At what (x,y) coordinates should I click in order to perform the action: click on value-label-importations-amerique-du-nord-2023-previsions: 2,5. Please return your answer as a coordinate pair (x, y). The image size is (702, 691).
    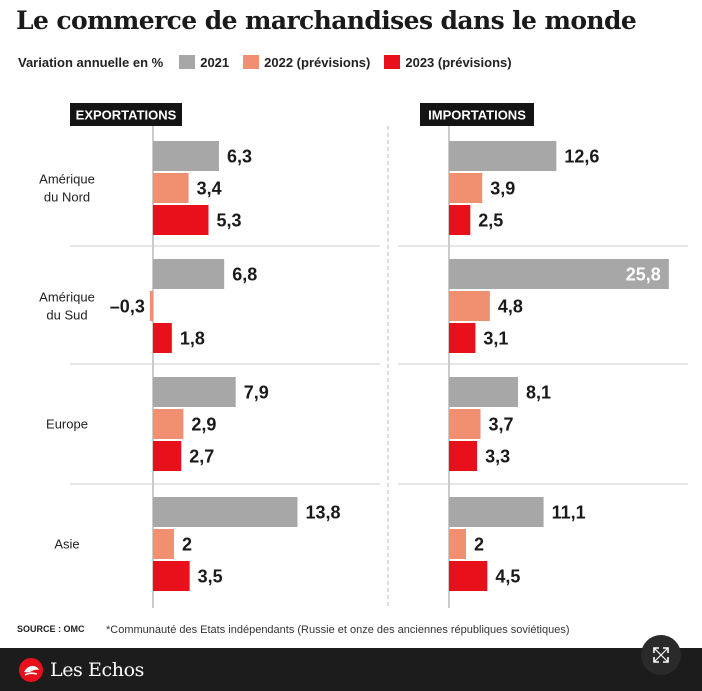
    Looking at the image, I should click on (490, 221).